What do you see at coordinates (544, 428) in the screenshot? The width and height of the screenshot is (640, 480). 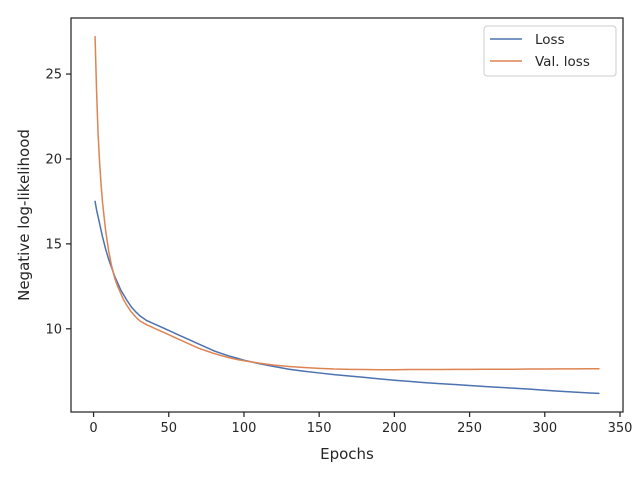 I see `x-tick-label: 300` at bounding box center [544, 428].